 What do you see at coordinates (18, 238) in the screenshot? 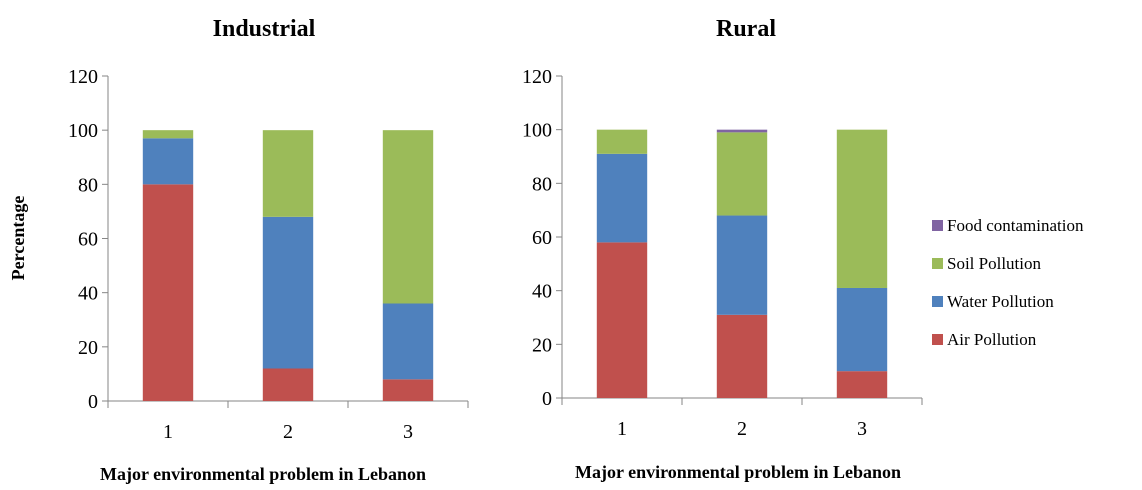
I see `y-axis-label: Percentage` at bounding box center [18, 238].